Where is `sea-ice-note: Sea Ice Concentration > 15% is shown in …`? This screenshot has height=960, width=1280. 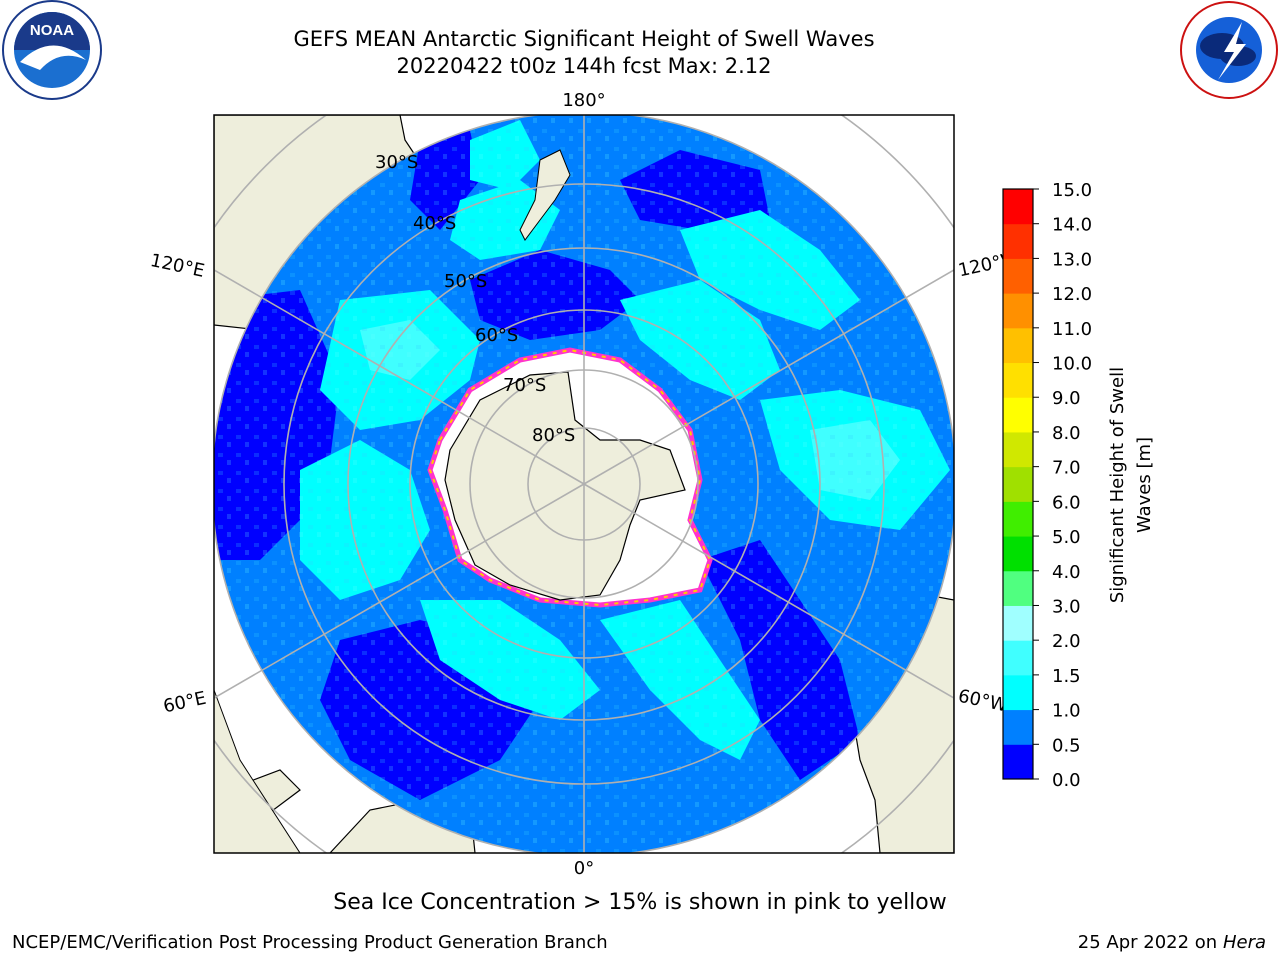 sea-ice-note: Sea Ice Concentration > 15% is shown in … is located at coordinates (640, 902).